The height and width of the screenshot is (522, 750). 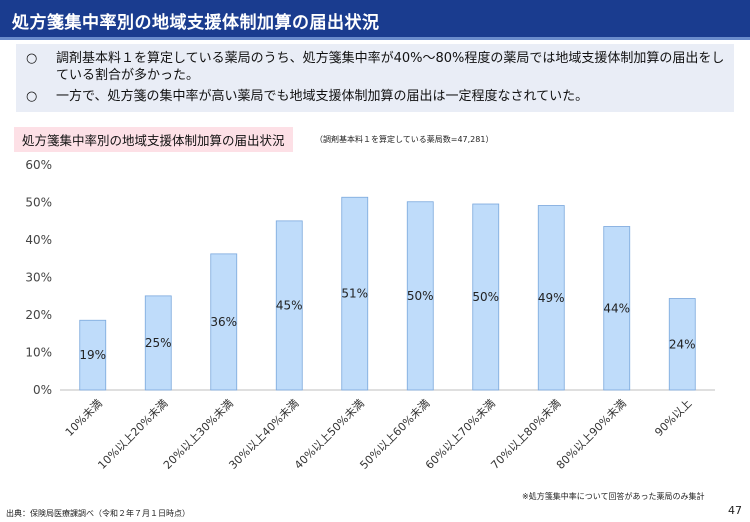 What do you see at coordinates (404, 139) in the screenshot?
I see `chart-subtitle: （調剤基本料１を算定している薬局数=47,281）` at bounding box center [404, 139].